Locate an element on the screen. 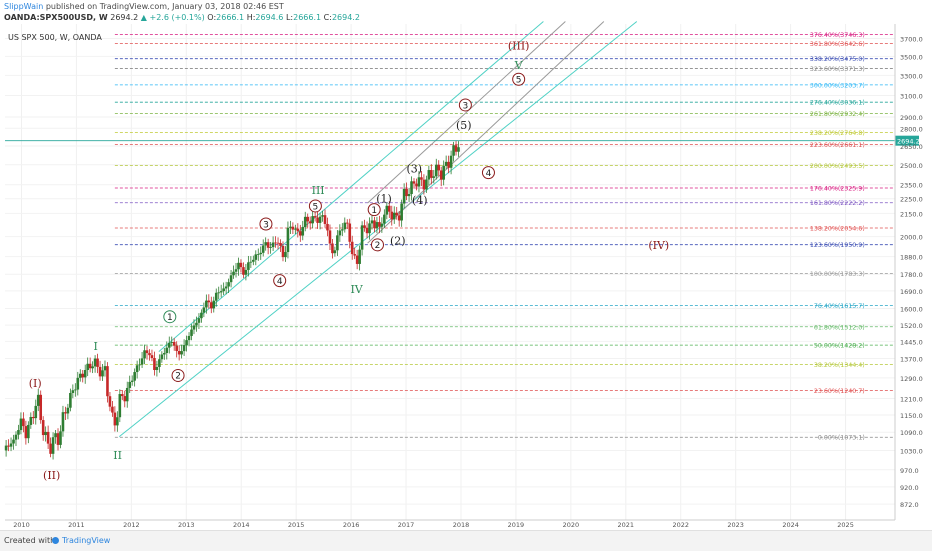  price-tick-label: 872.0 is located at coordinates (909, 505).